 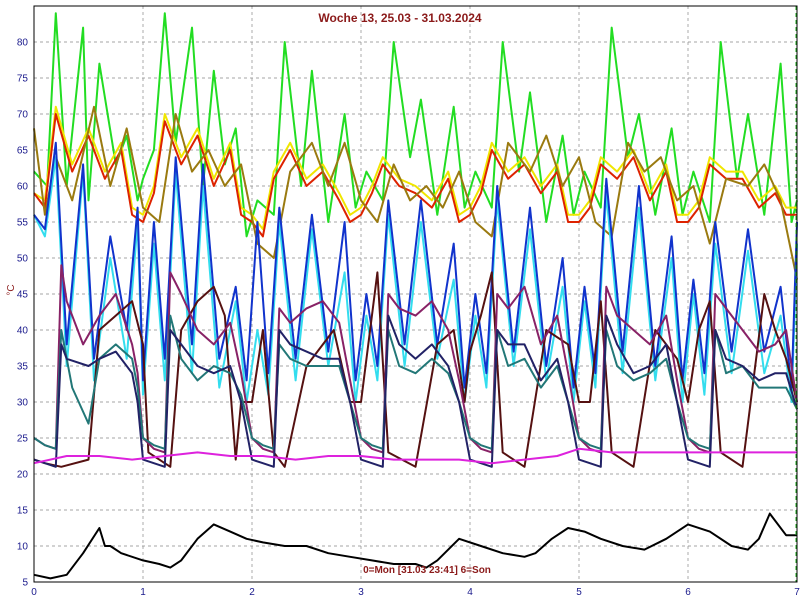 What do you see at coordinates (23, 439) in the screenshot?
I see `y-tick-label: 25` at bounding box center [23, 439].